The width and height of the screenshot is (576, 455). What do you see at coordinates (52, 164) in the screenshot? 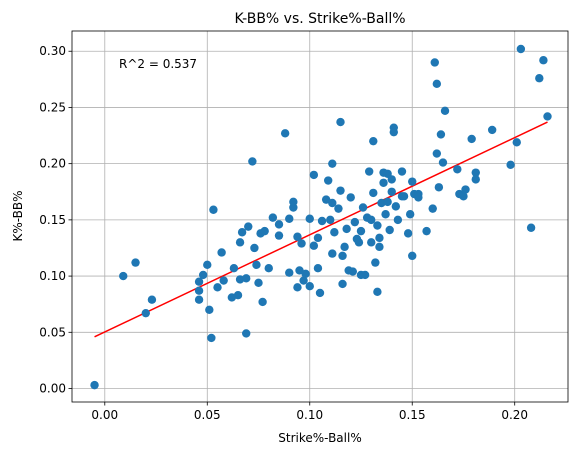
I see `y-tick-label: 0.20` at bounding box center [52, 164].